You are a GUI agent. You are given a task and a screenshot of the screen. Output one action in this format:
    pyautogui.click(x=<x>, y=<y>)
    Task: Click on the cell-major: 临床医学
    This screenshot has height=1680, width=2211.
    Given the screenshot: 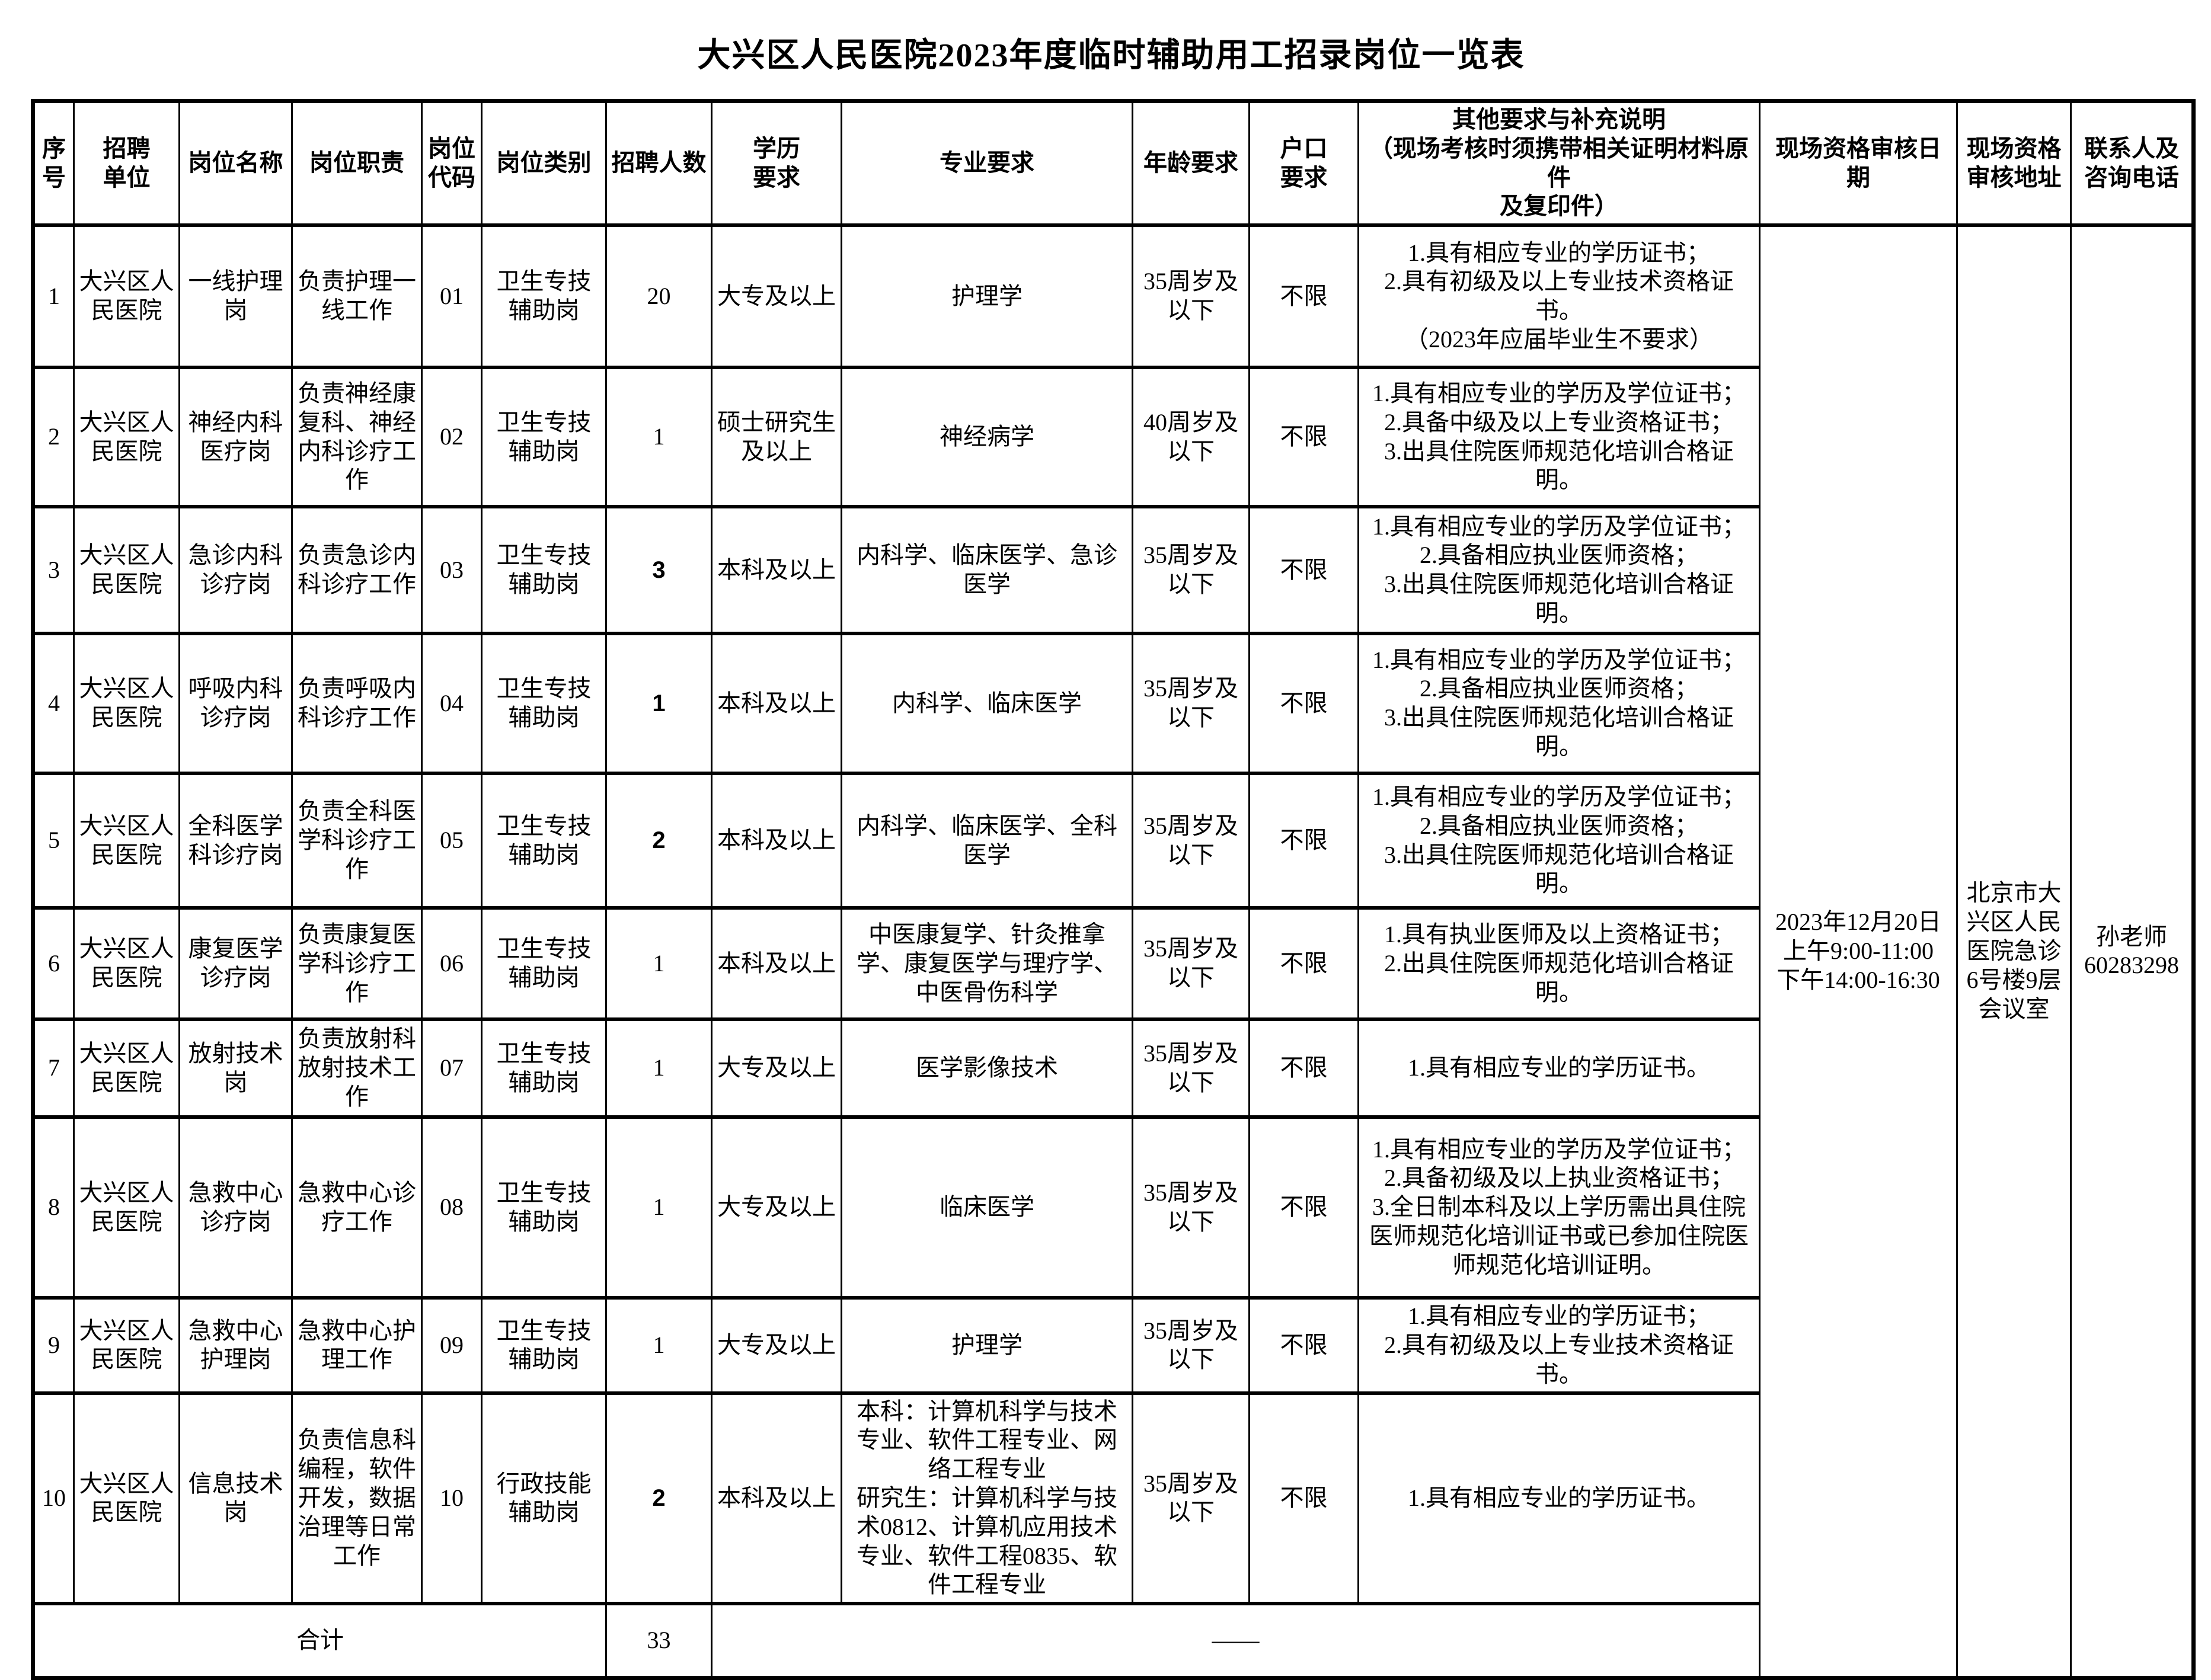 What is the action you would take?
    pyautogui.click(x=987, y=1207)
    